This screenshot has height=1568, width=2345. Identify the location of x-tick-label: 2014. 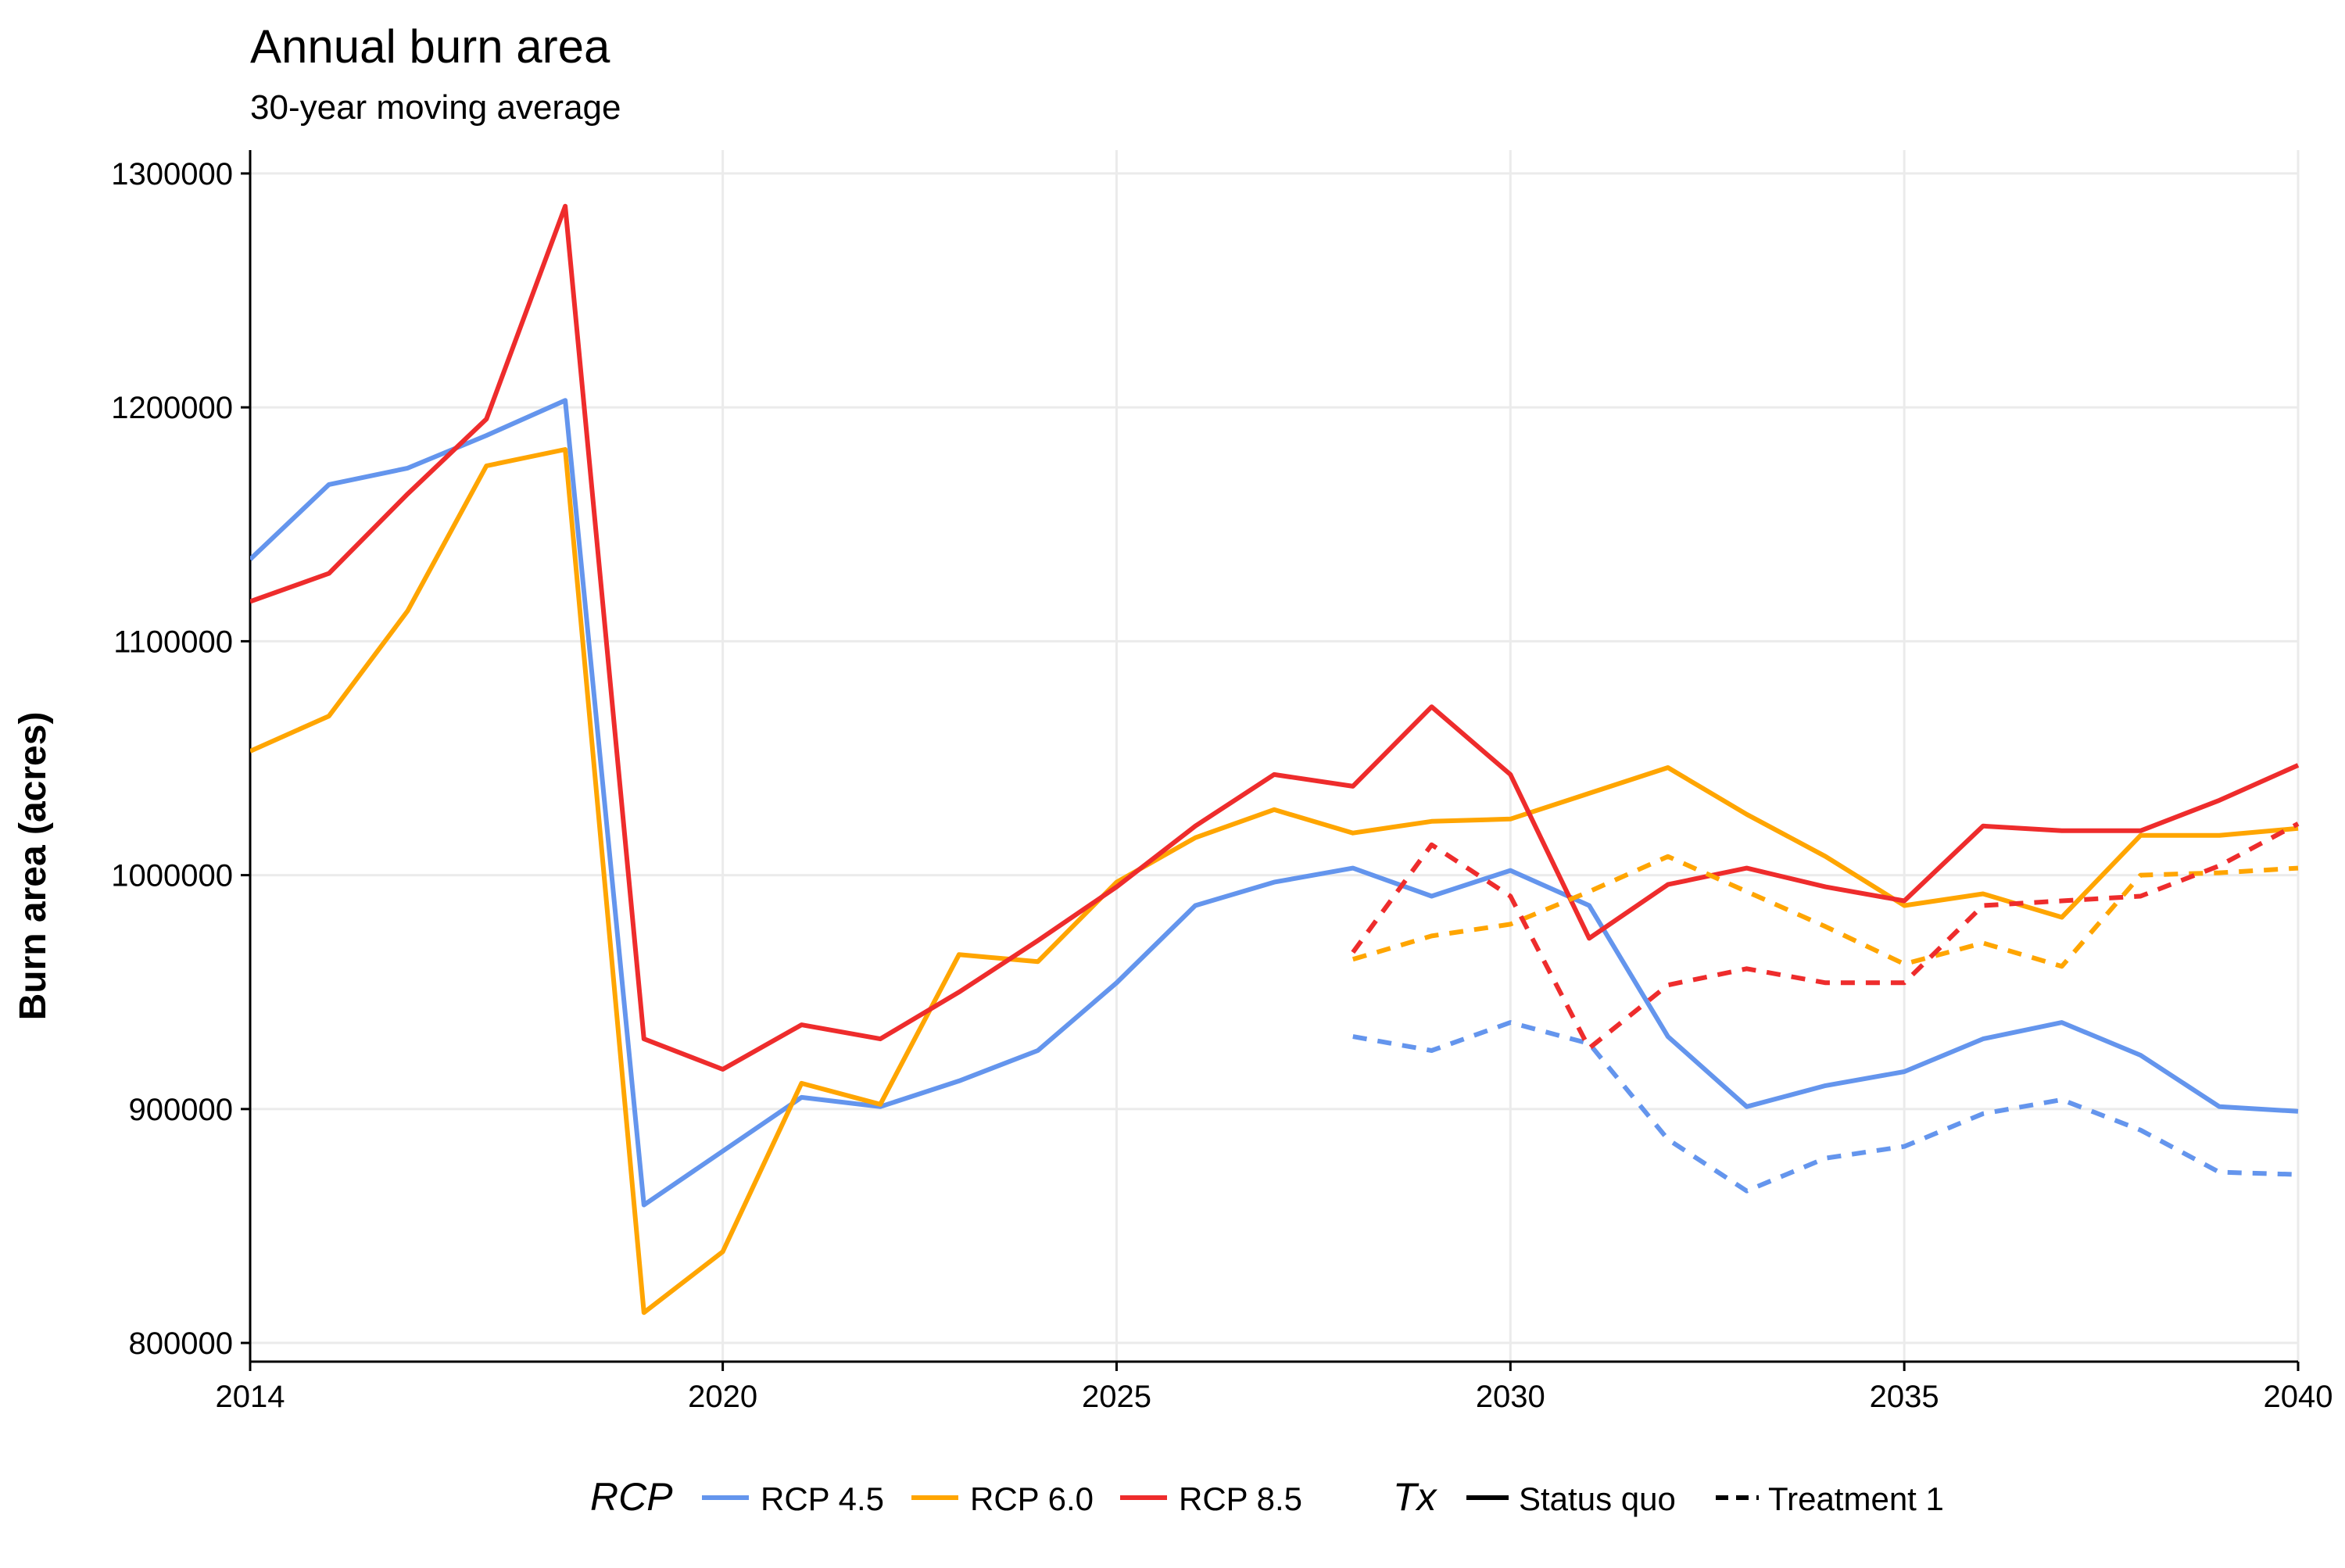
(250, 1397).